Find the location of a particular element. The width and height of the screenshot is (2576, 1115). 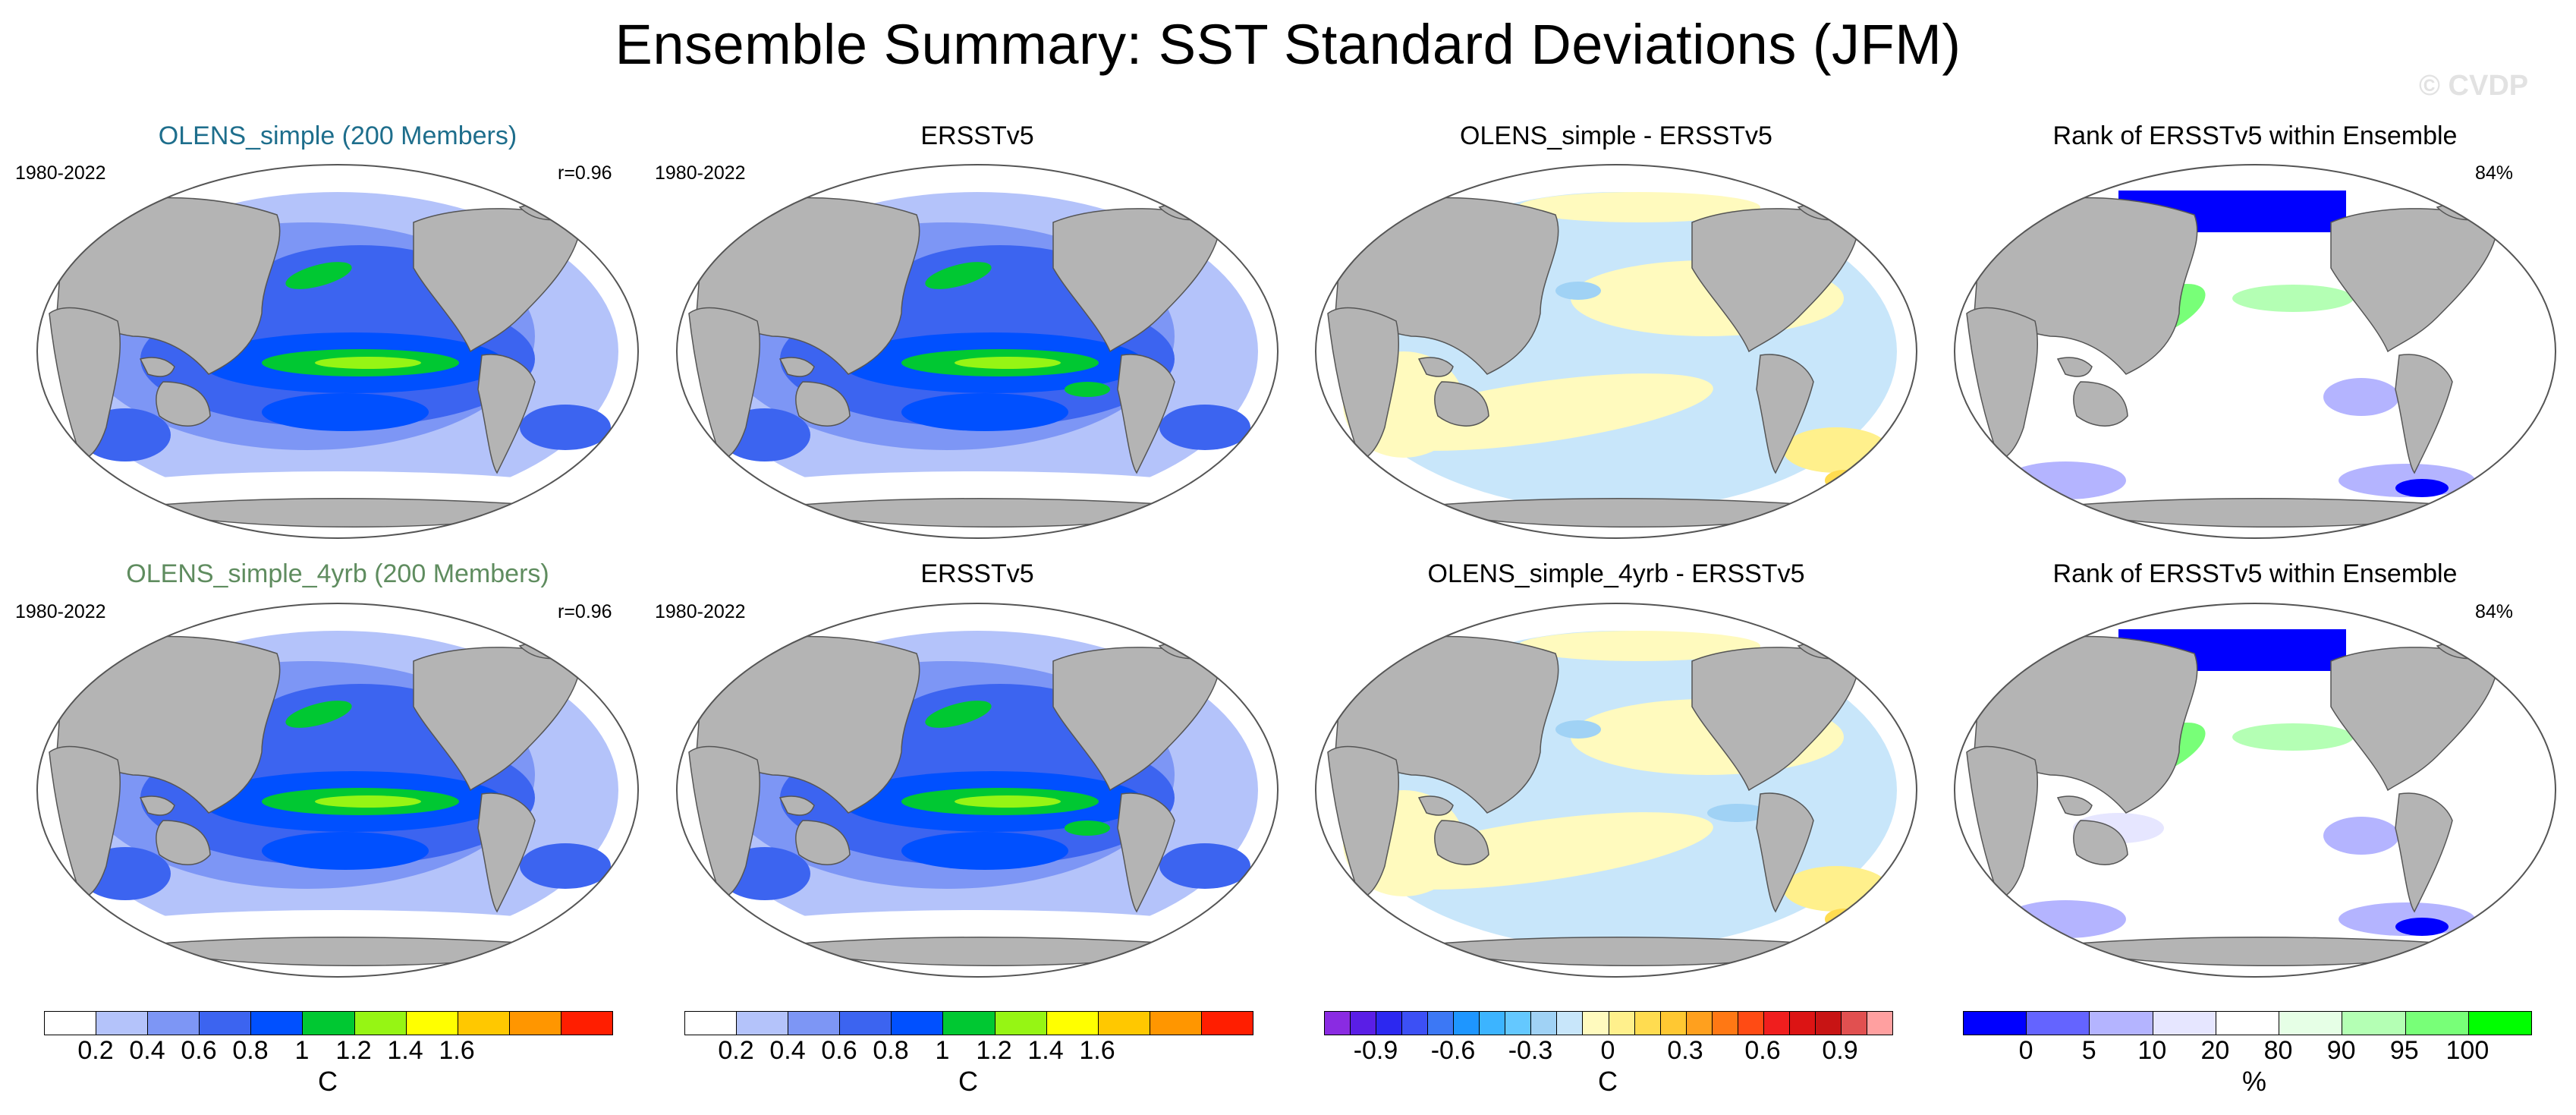

colorbar-tick-label: 0.4 is located at coordinates (787, 1050).